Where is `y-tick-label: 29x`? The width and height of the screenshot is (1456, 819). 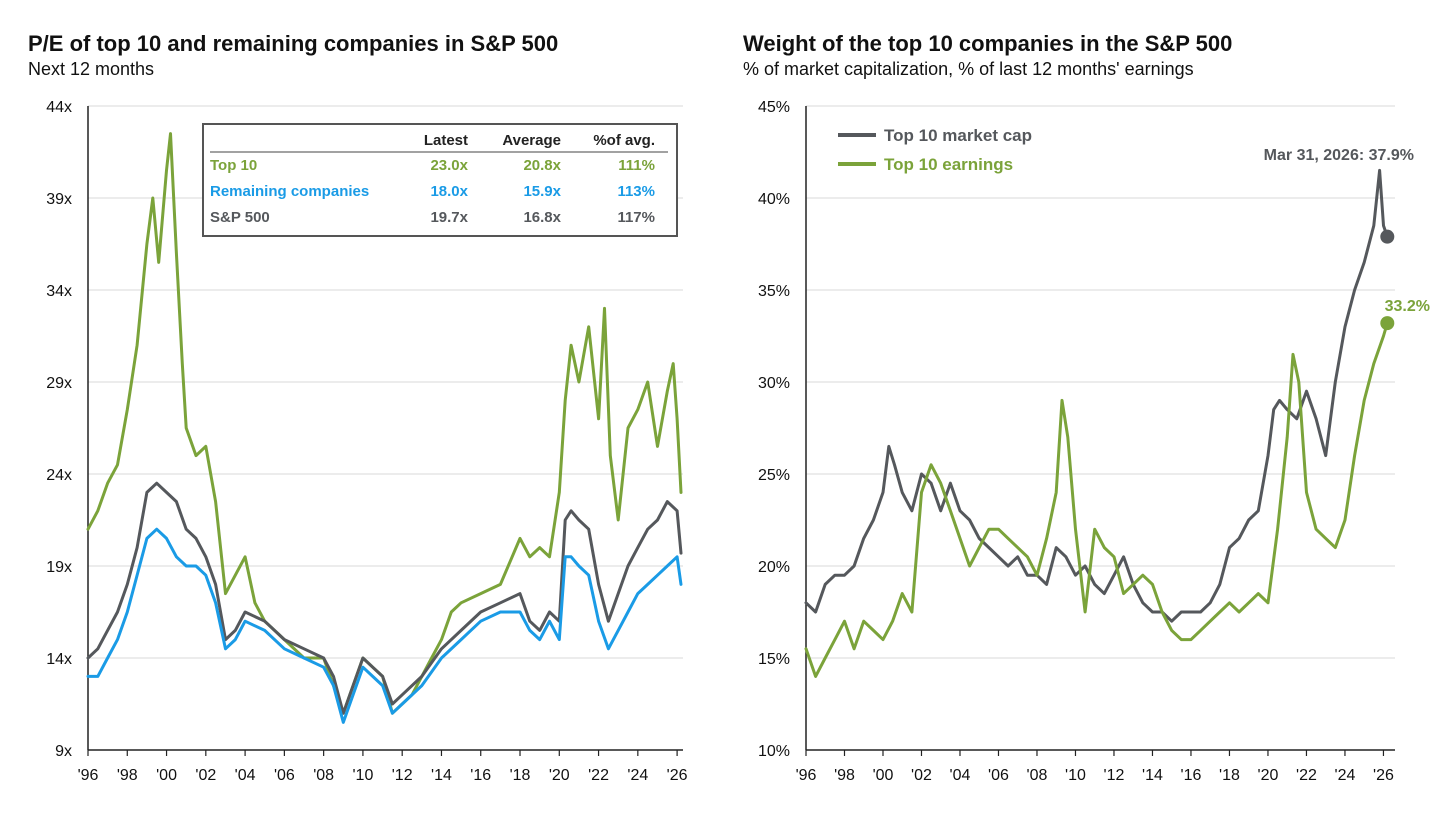 y-tick-label: 29x is located at coordinates (59, 383).